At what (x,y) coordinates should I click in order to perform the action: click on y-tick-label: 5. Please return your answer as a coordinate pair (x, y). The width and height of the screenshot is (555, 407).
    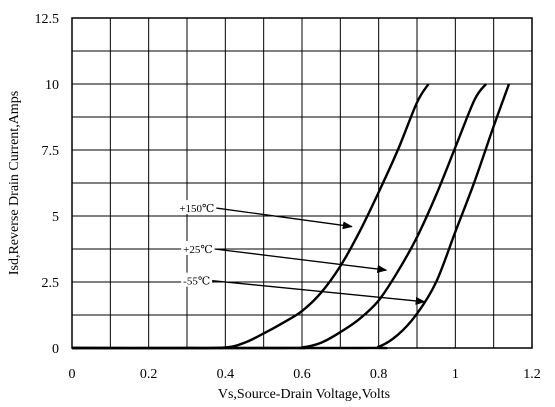
    Looking at the image, I should click on (55, 217).